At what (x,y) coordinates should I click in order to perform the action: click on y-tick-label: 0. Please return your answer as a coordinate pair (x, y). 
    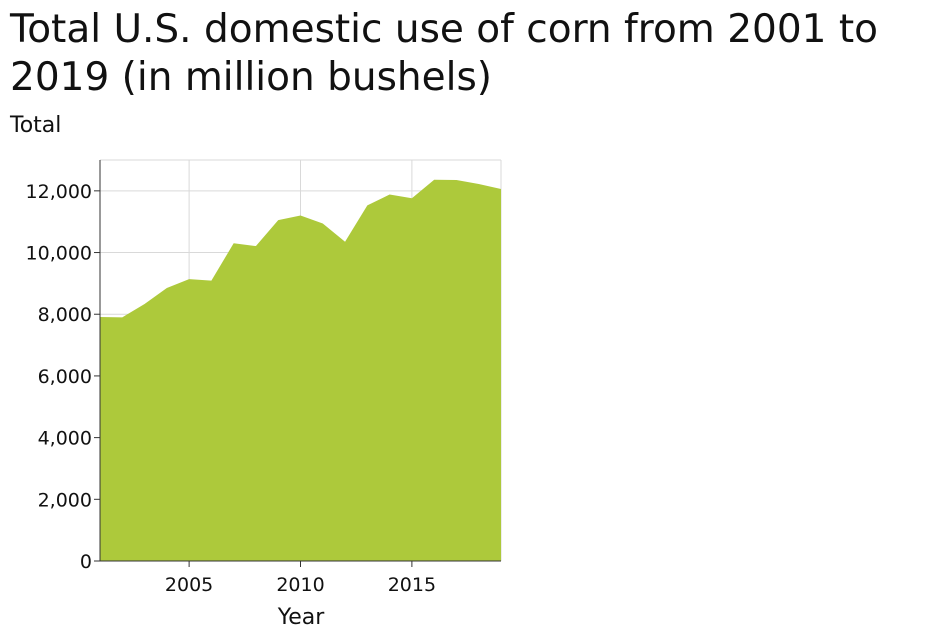
    Looking at the image, I should click on (86, 562).